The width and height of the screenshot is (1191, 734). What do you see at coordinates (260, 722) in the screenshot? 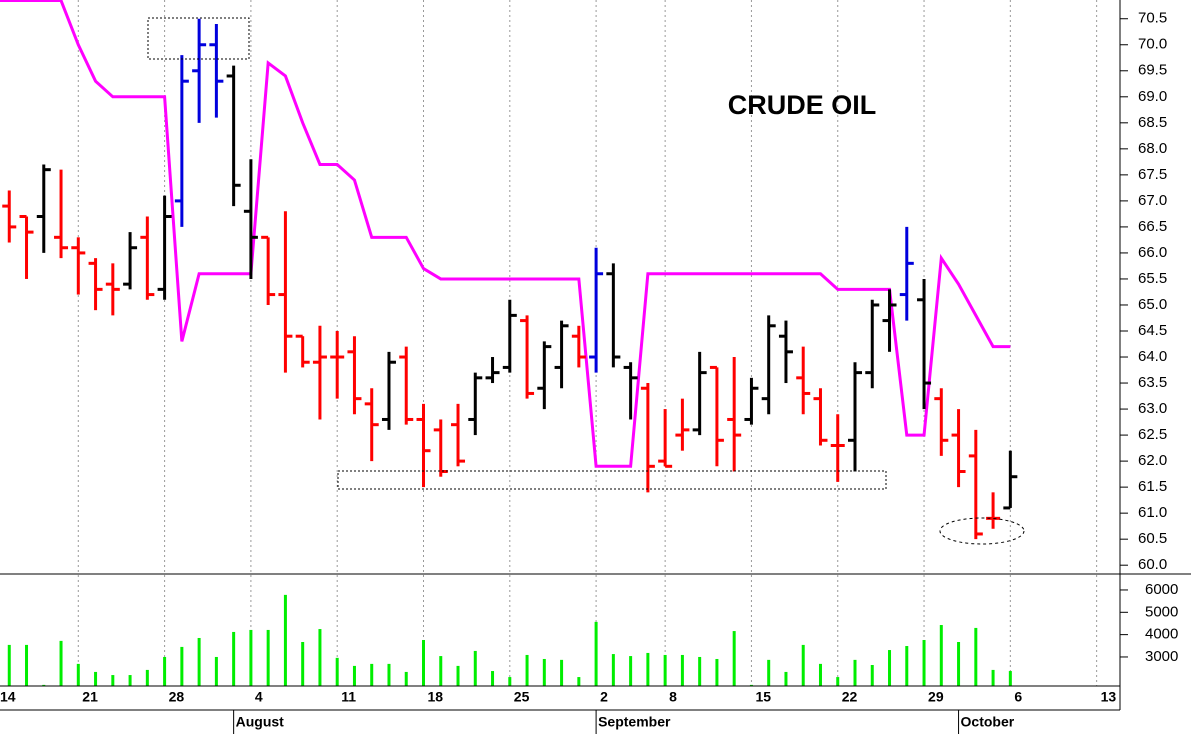
I see `month-label: August` at bounding box center [260, 722].